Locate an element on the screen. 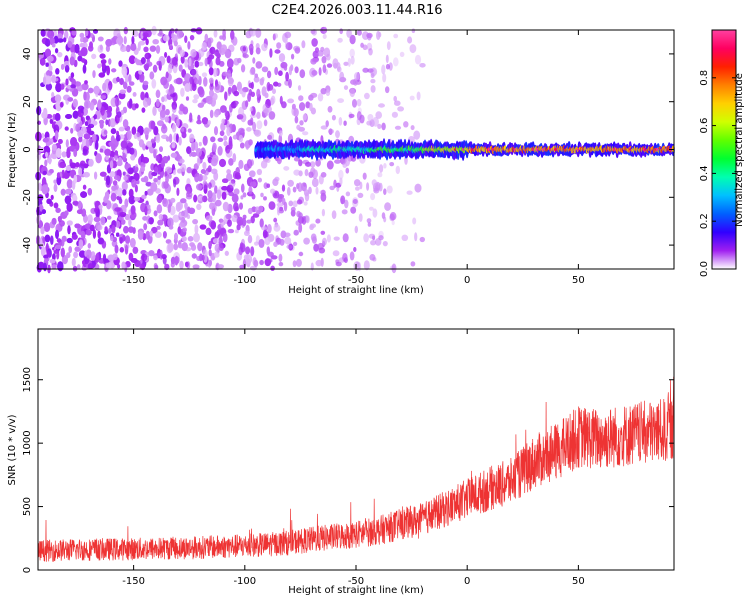 Image resolution: width=750 pixels, height=600 pixels. snr-y-tick-label: 1500 is located at coordinates (27, 379).